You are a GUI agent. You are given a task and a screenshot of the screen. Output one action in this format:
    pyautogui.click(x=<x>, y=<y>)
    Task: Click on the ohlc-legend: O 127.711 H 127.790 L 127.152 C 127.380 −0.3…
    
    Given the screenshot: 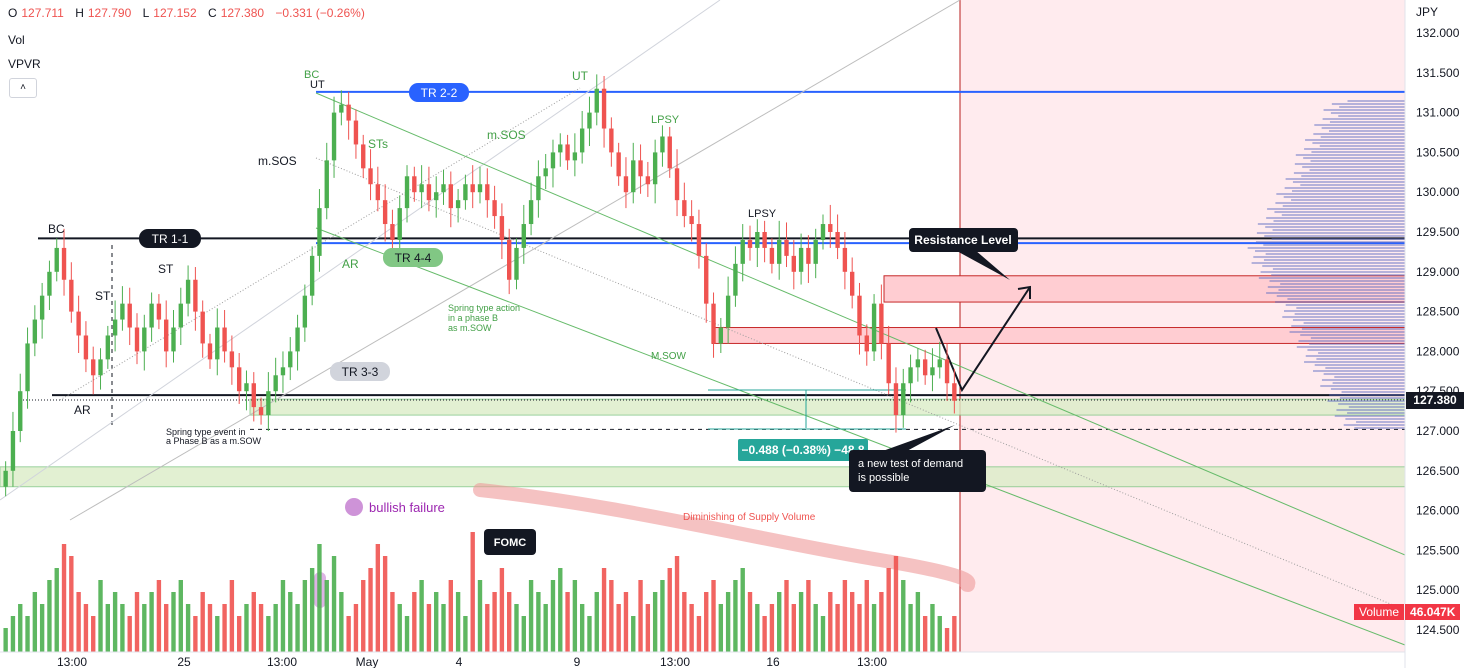 What is the action you would take?
    pyautogui.click(x=188, y=13)
    